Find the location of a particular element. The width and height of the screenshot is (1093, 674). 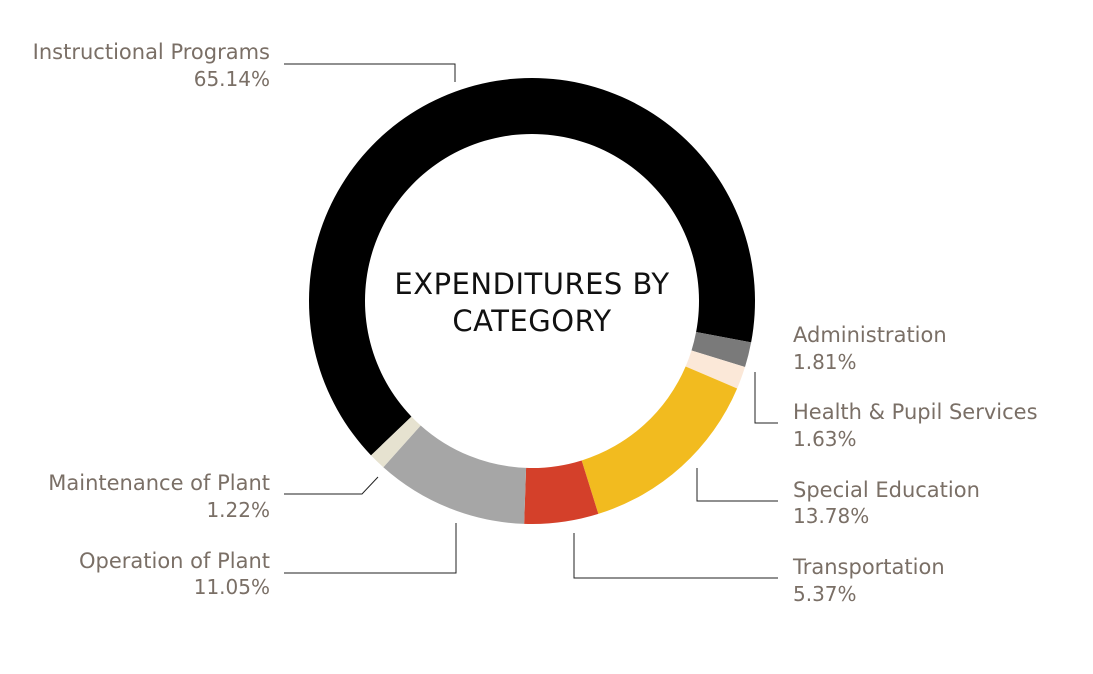

label-administration-value: 1.81% is located at coordinates (825, 362).